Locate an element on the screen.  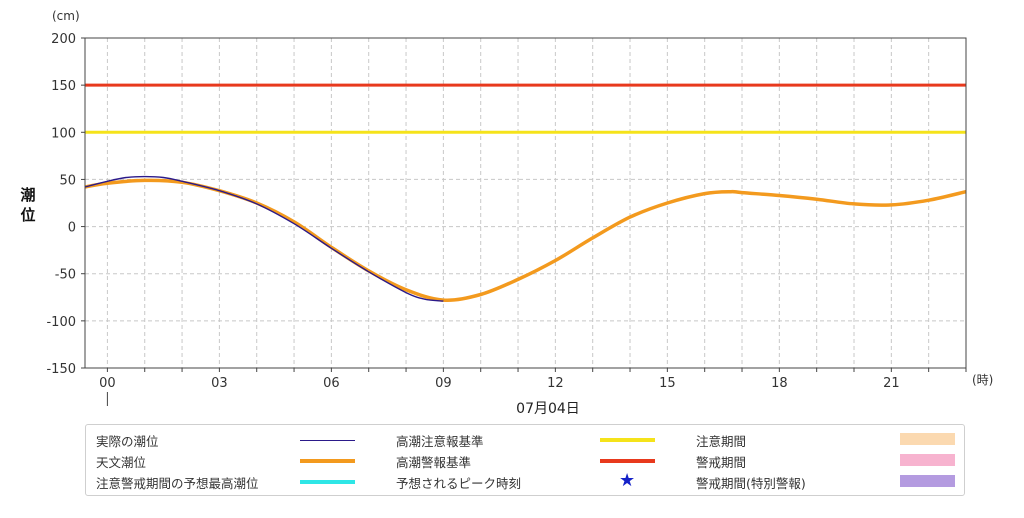
legend-label: 高潮警報基準 is located at coordinates (434, 462).